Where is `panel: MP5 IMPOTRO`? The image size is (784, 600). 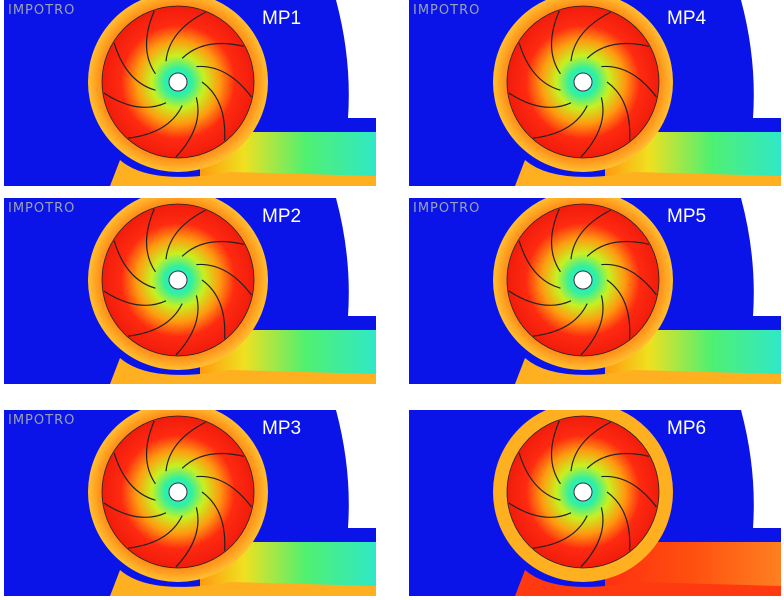
panel: MP5 IMPOTRO is located at coordinates (593, 291).